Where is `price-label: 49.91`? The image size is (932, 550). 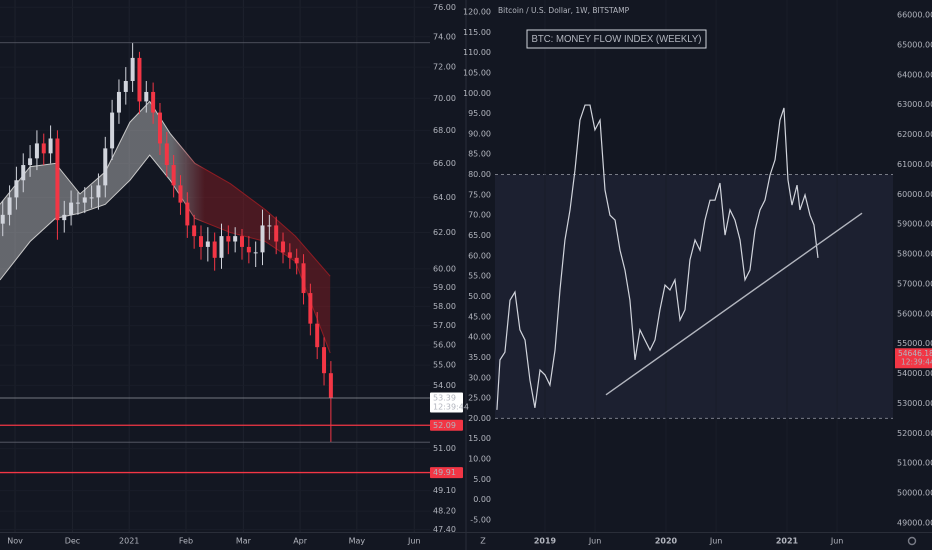
price-label: 49.91 is located at coordinates (444, 472).